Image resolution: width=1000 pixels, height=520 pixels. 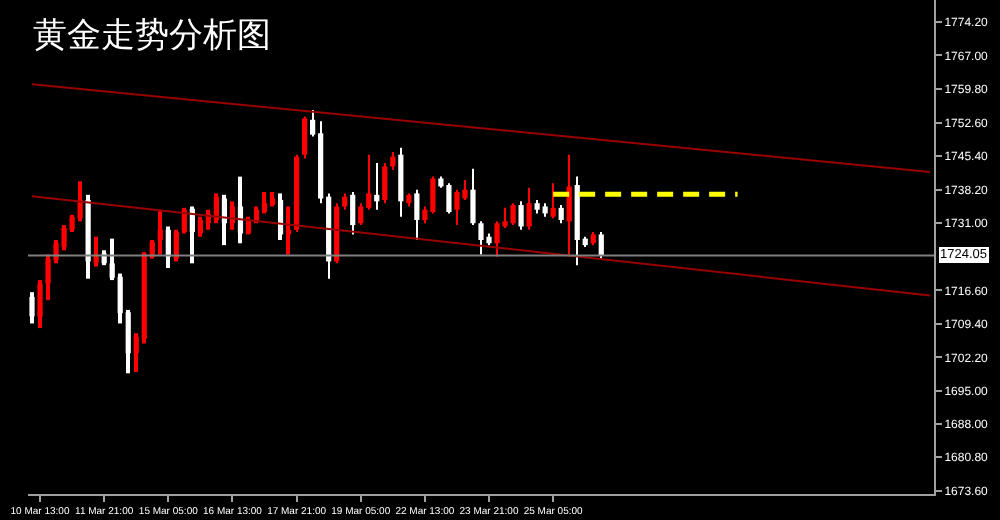 What do you see at coordinates (151, 36) in the screenshot?
I see `text: 黄金走势分析图` at bounding box center [151, 36].